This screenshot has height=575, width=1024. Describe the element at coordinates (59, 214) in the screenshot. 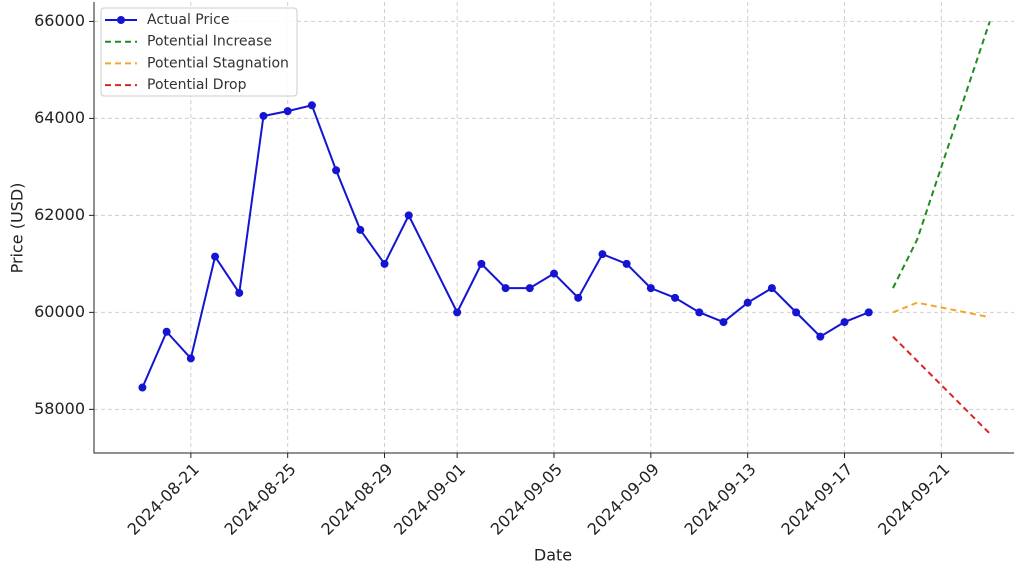

I see `y-tick-label: 62000` at that location.